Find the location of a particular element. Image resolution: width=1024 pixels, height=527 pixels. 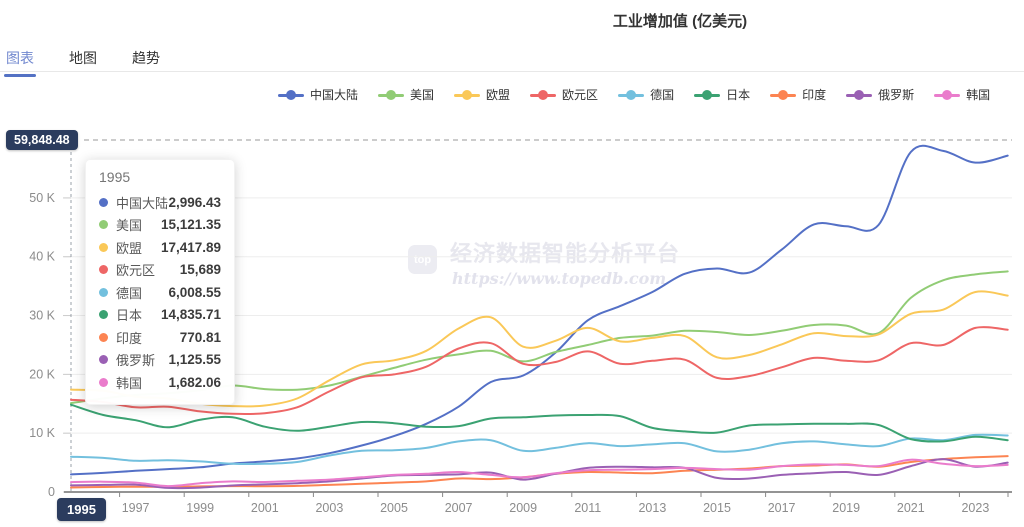

tooltip-series-label: 美国 is located at coordinates (129, 226).